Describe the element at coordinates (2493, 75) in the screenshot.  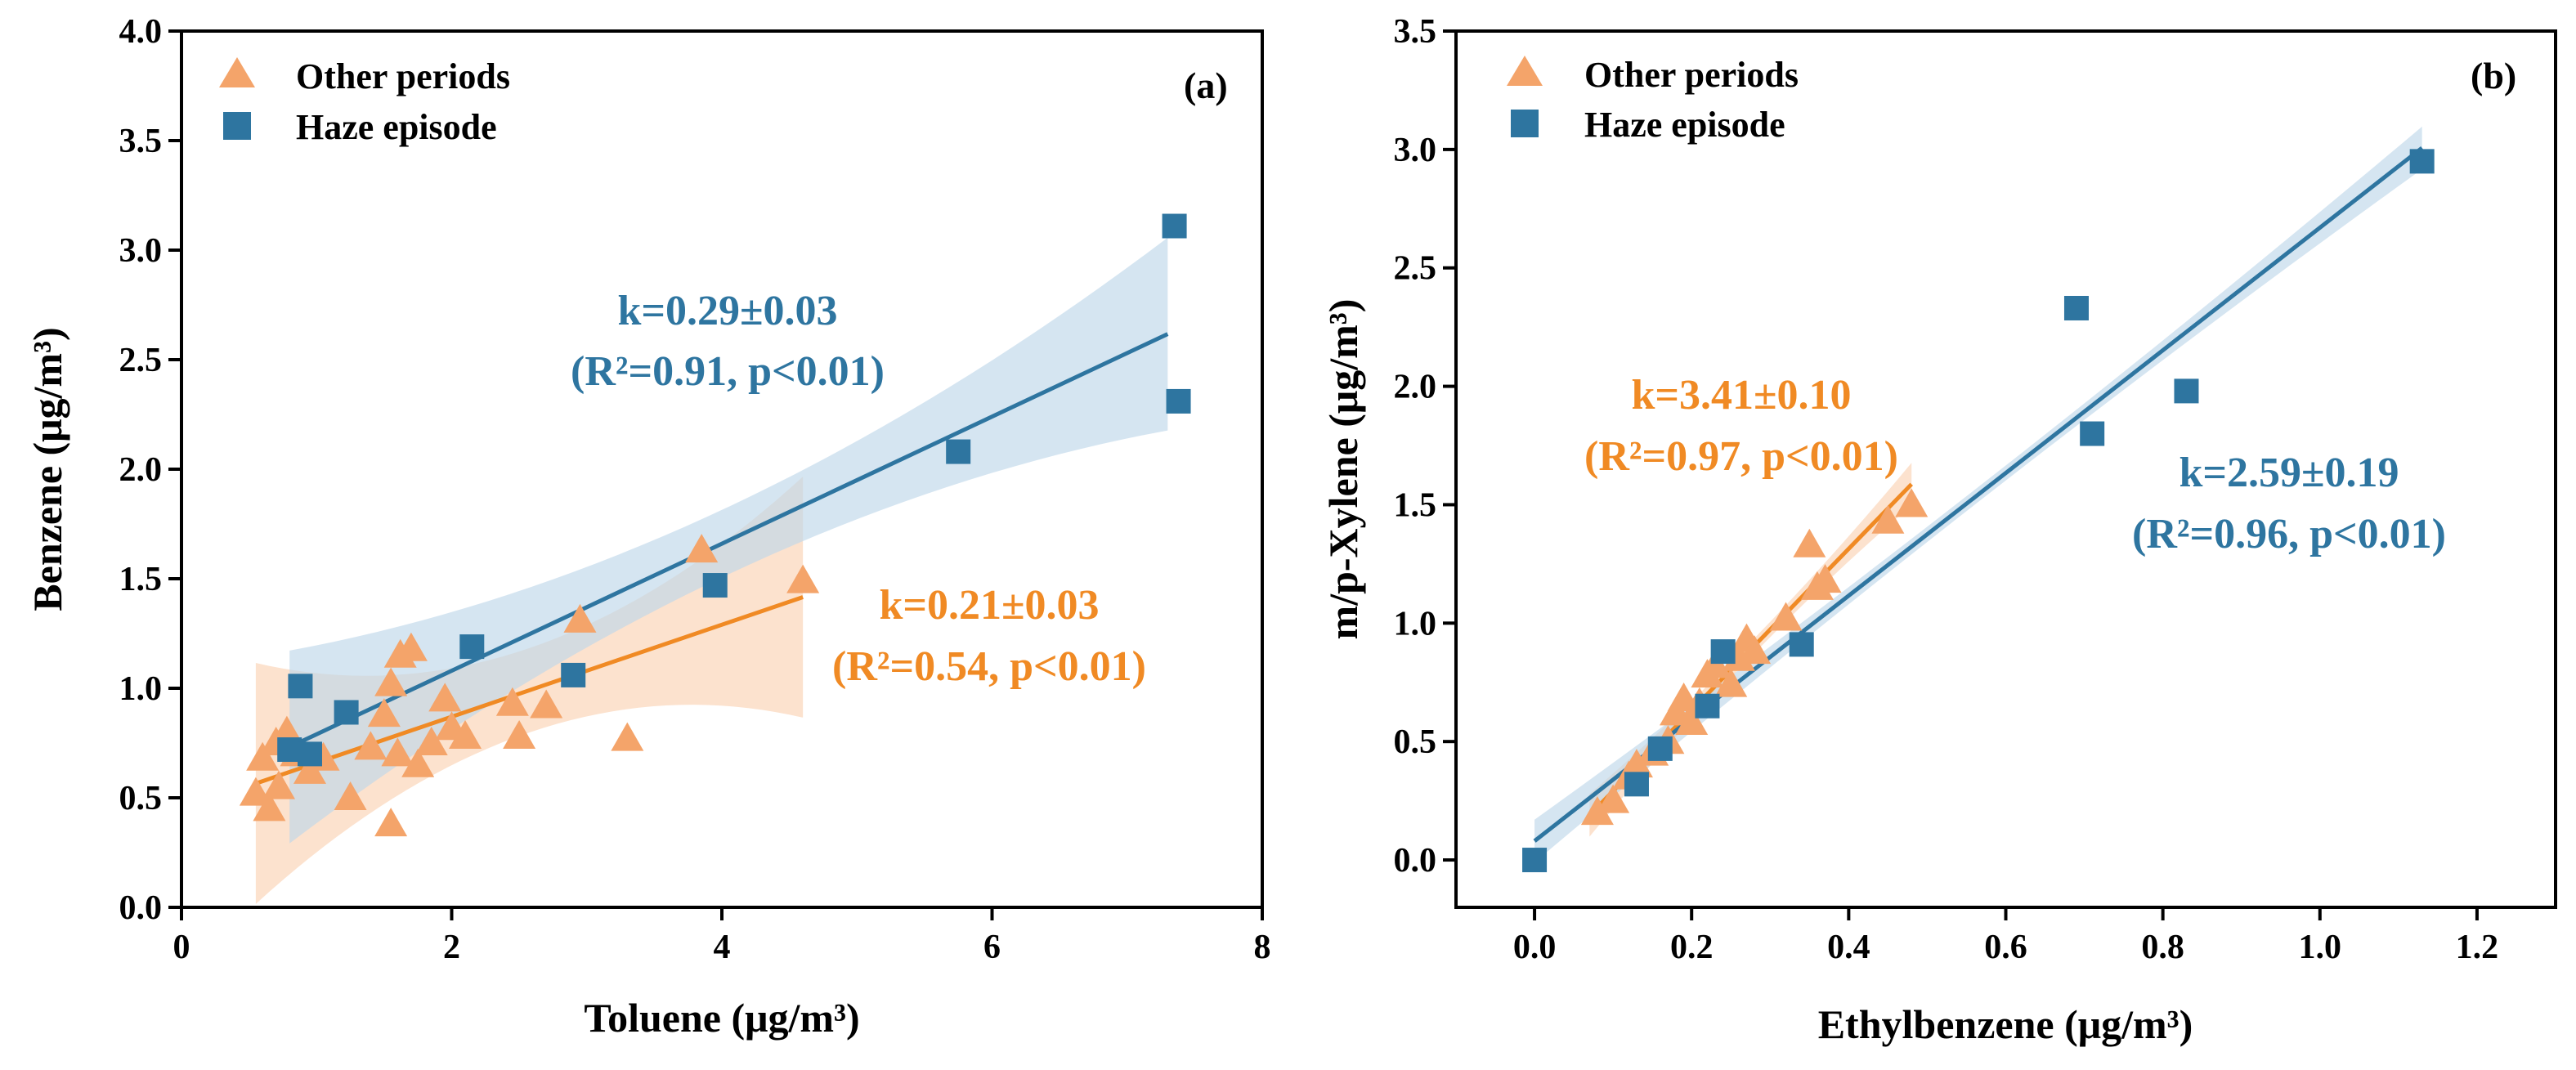
I see `panel-label: (b)` at that location.